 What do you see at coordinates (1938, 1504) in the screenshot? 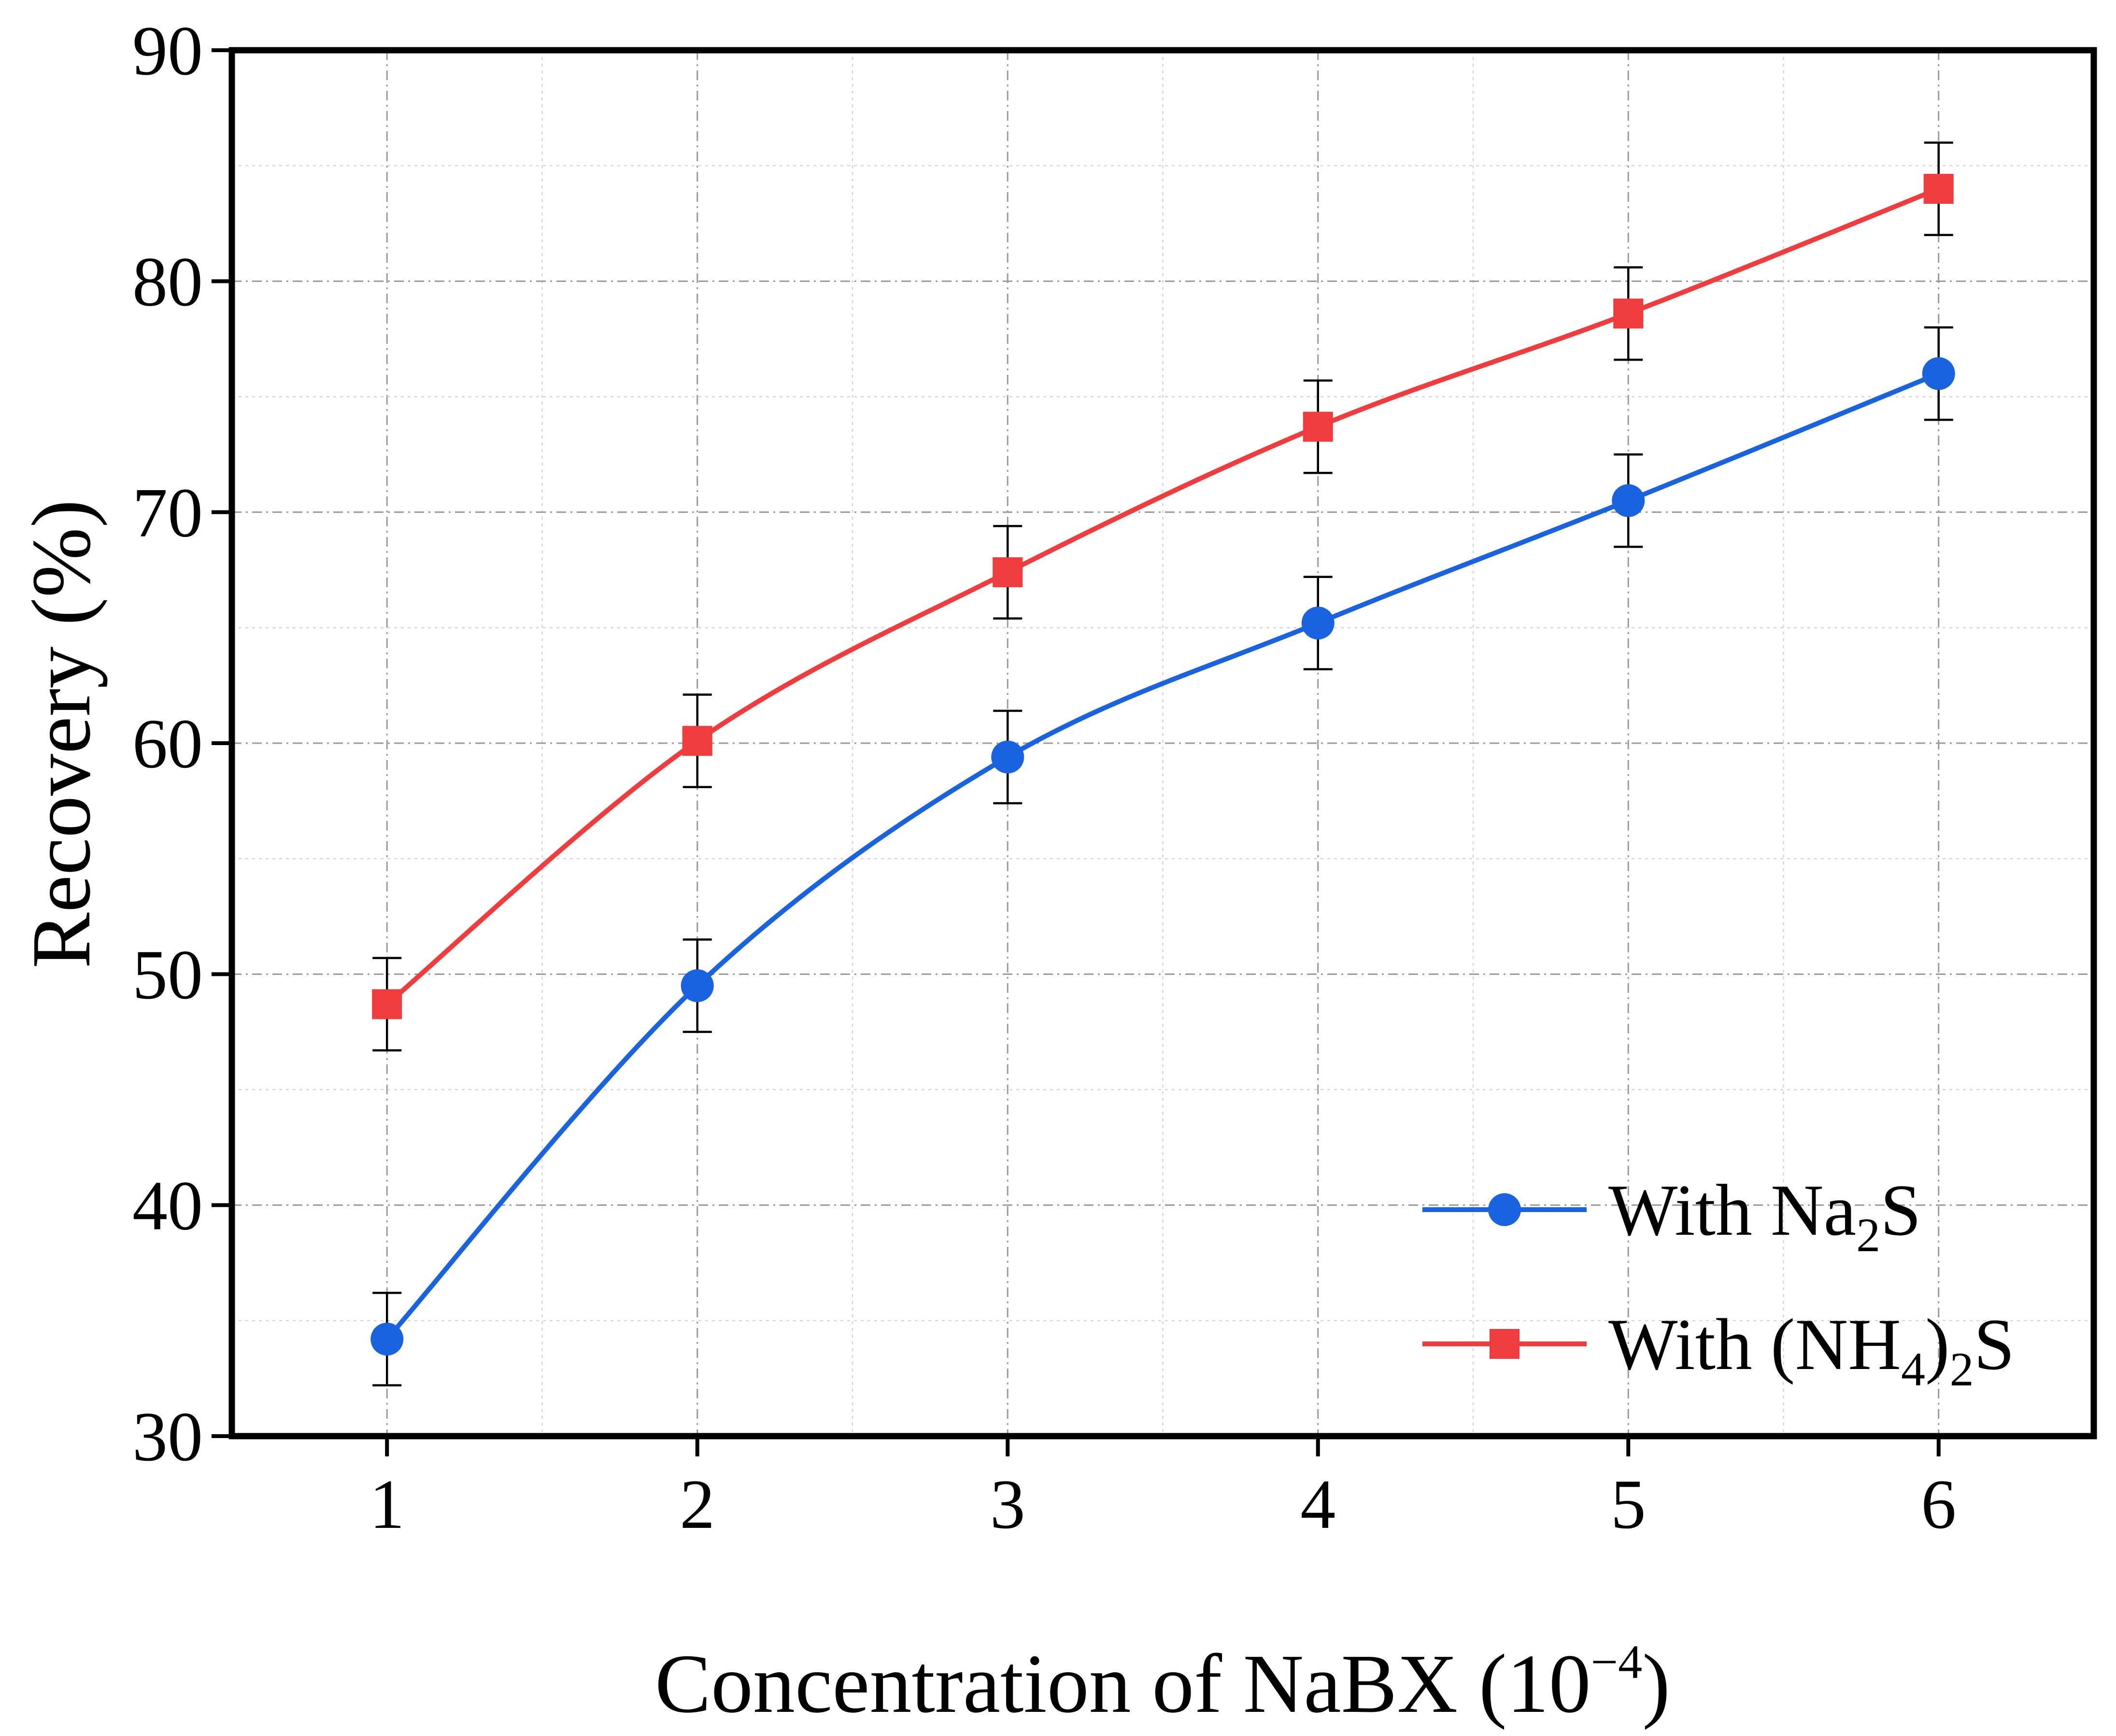
I see `x-tick-label: 6` at bounding box center [1938, 1504].